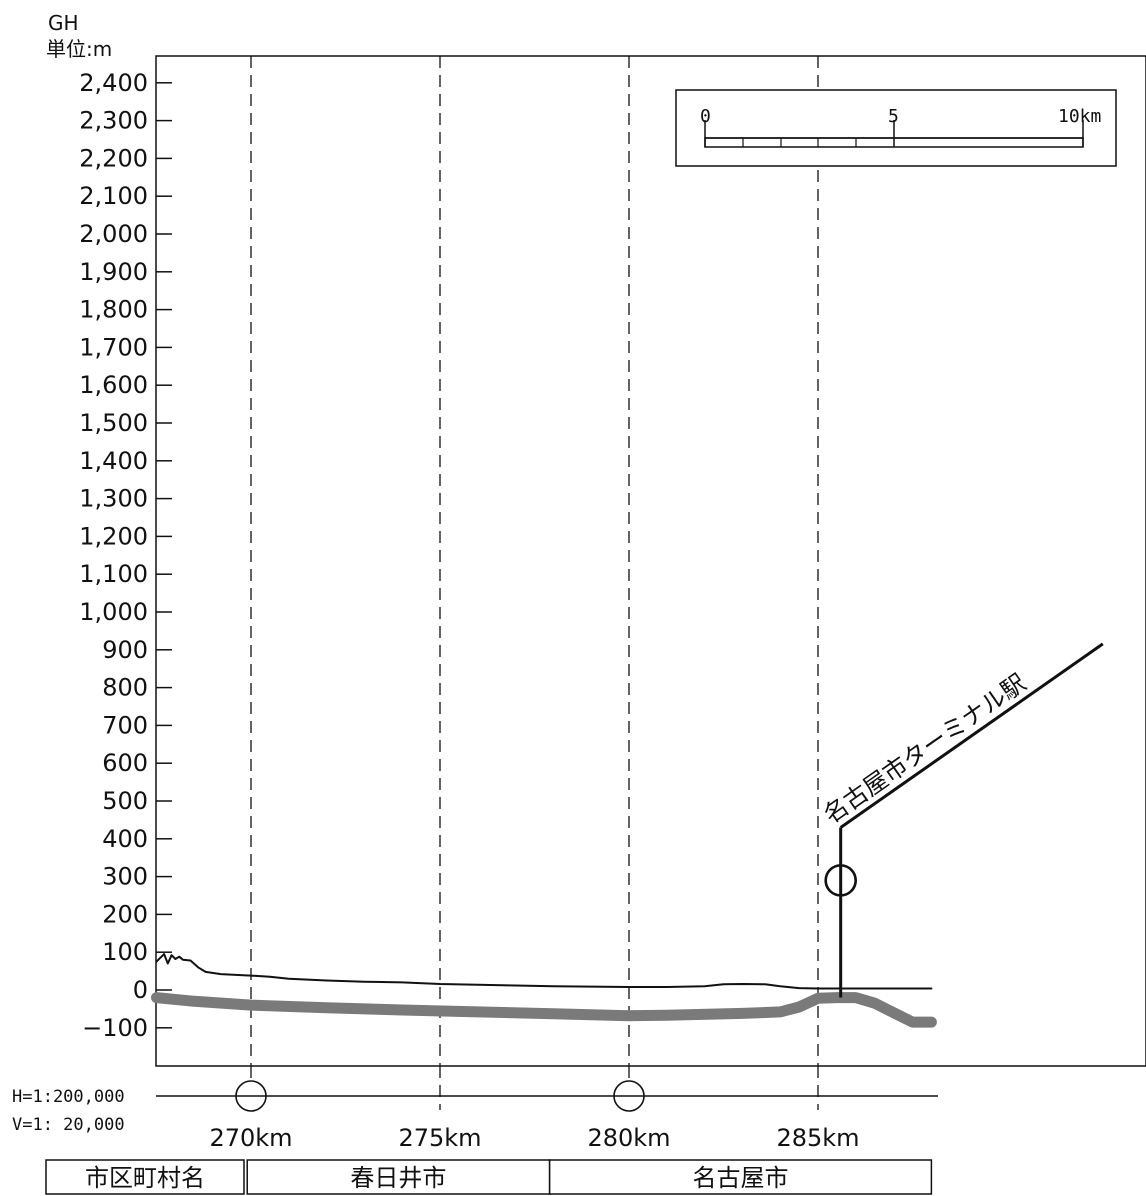 The image size is (1146, 1196). Describe the element at coordinates (893, 116) in the screenshot. I see `scale-label-5: 5` at that location.